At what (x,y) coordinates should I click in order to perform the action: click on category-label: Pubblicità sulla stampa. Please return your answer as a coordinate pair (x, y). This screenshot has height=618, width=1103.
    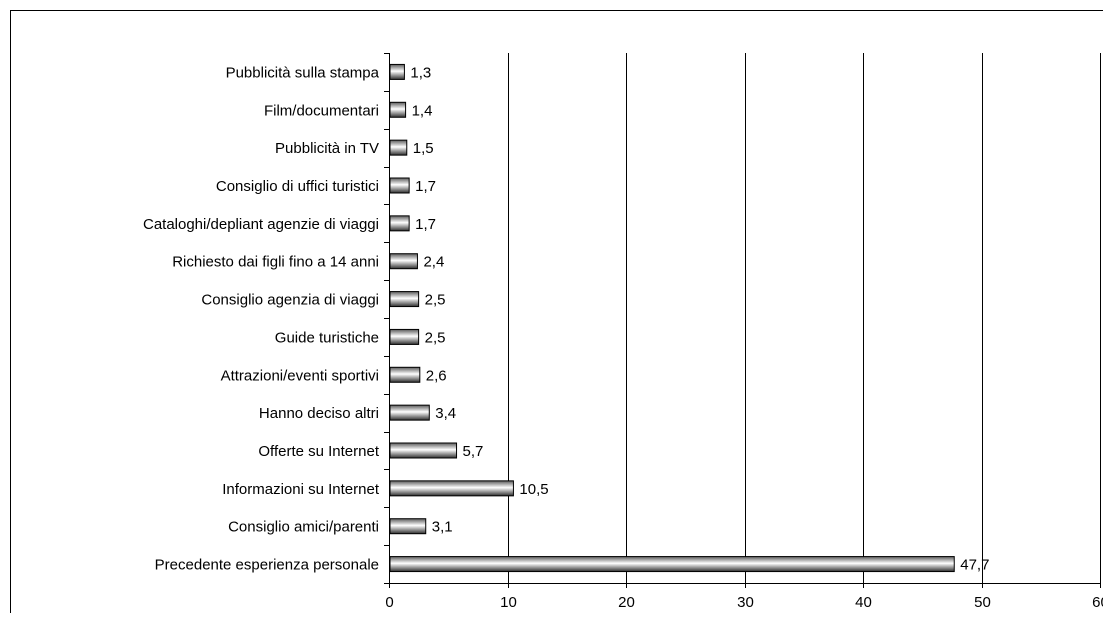
    Looking at the image, I should click on (303, 72).